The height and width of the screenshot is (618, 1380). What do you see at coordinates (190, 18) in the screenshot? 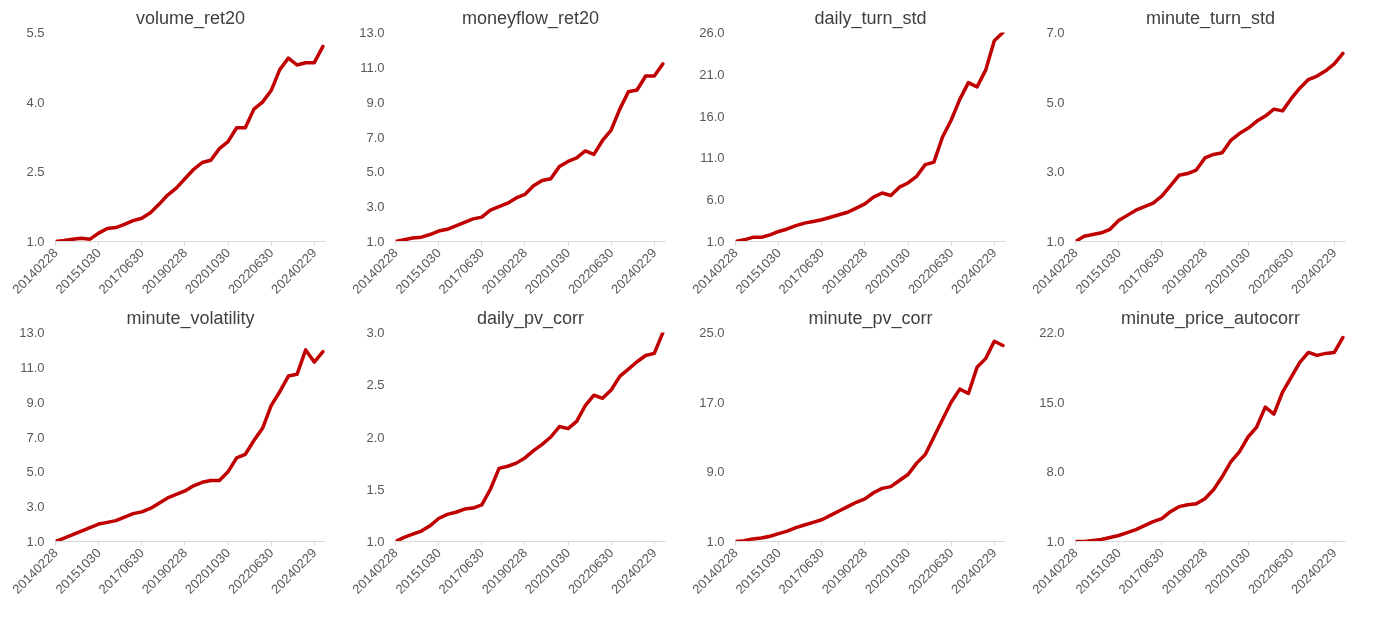
I see `chart-title: volume_ret20` at bounding box center [190, 18].